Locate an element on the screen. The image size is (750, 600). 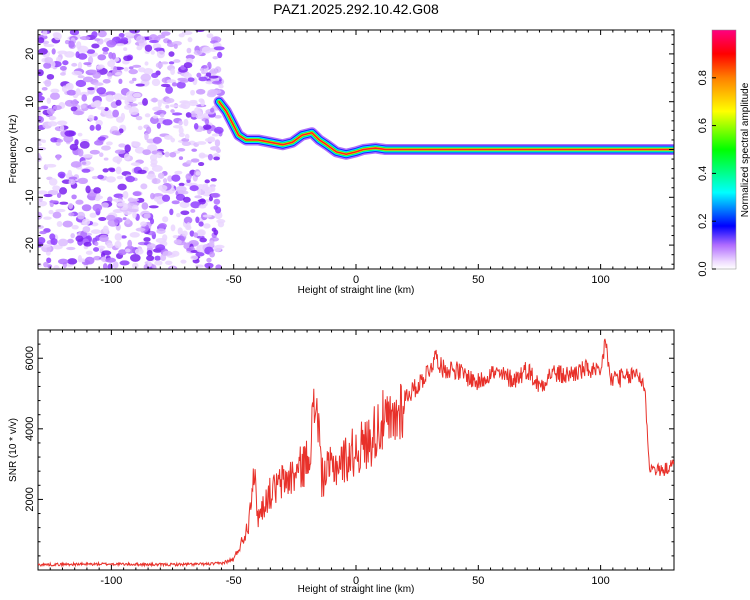
snr-ytick-label: 2000 is located at coordinates (30, 499).